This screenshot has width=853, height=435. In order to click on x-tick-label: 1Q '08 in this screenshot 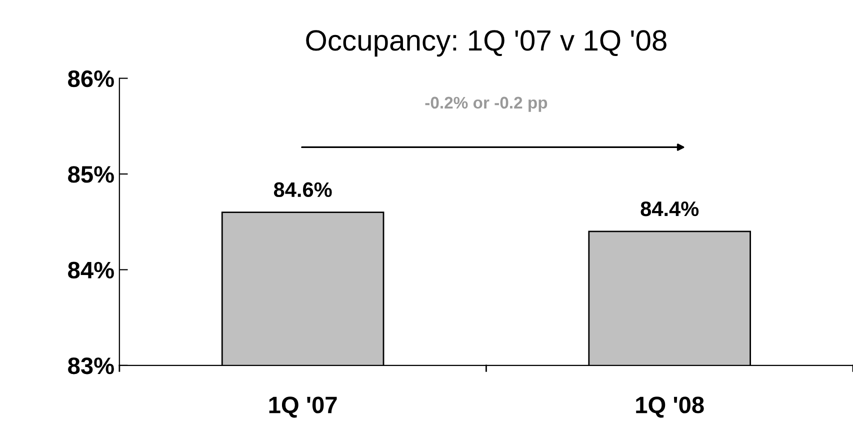, I will do `click(670, 407)`.